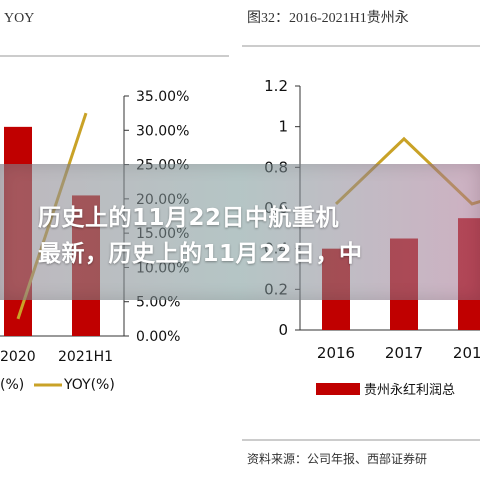 Image resolution: width=480 pixels, height=480 pixels. What do you see at coordinates (19, 18) in the screenshot?
I see `left-chart-title: YOY` at bounding box center [19, 18].